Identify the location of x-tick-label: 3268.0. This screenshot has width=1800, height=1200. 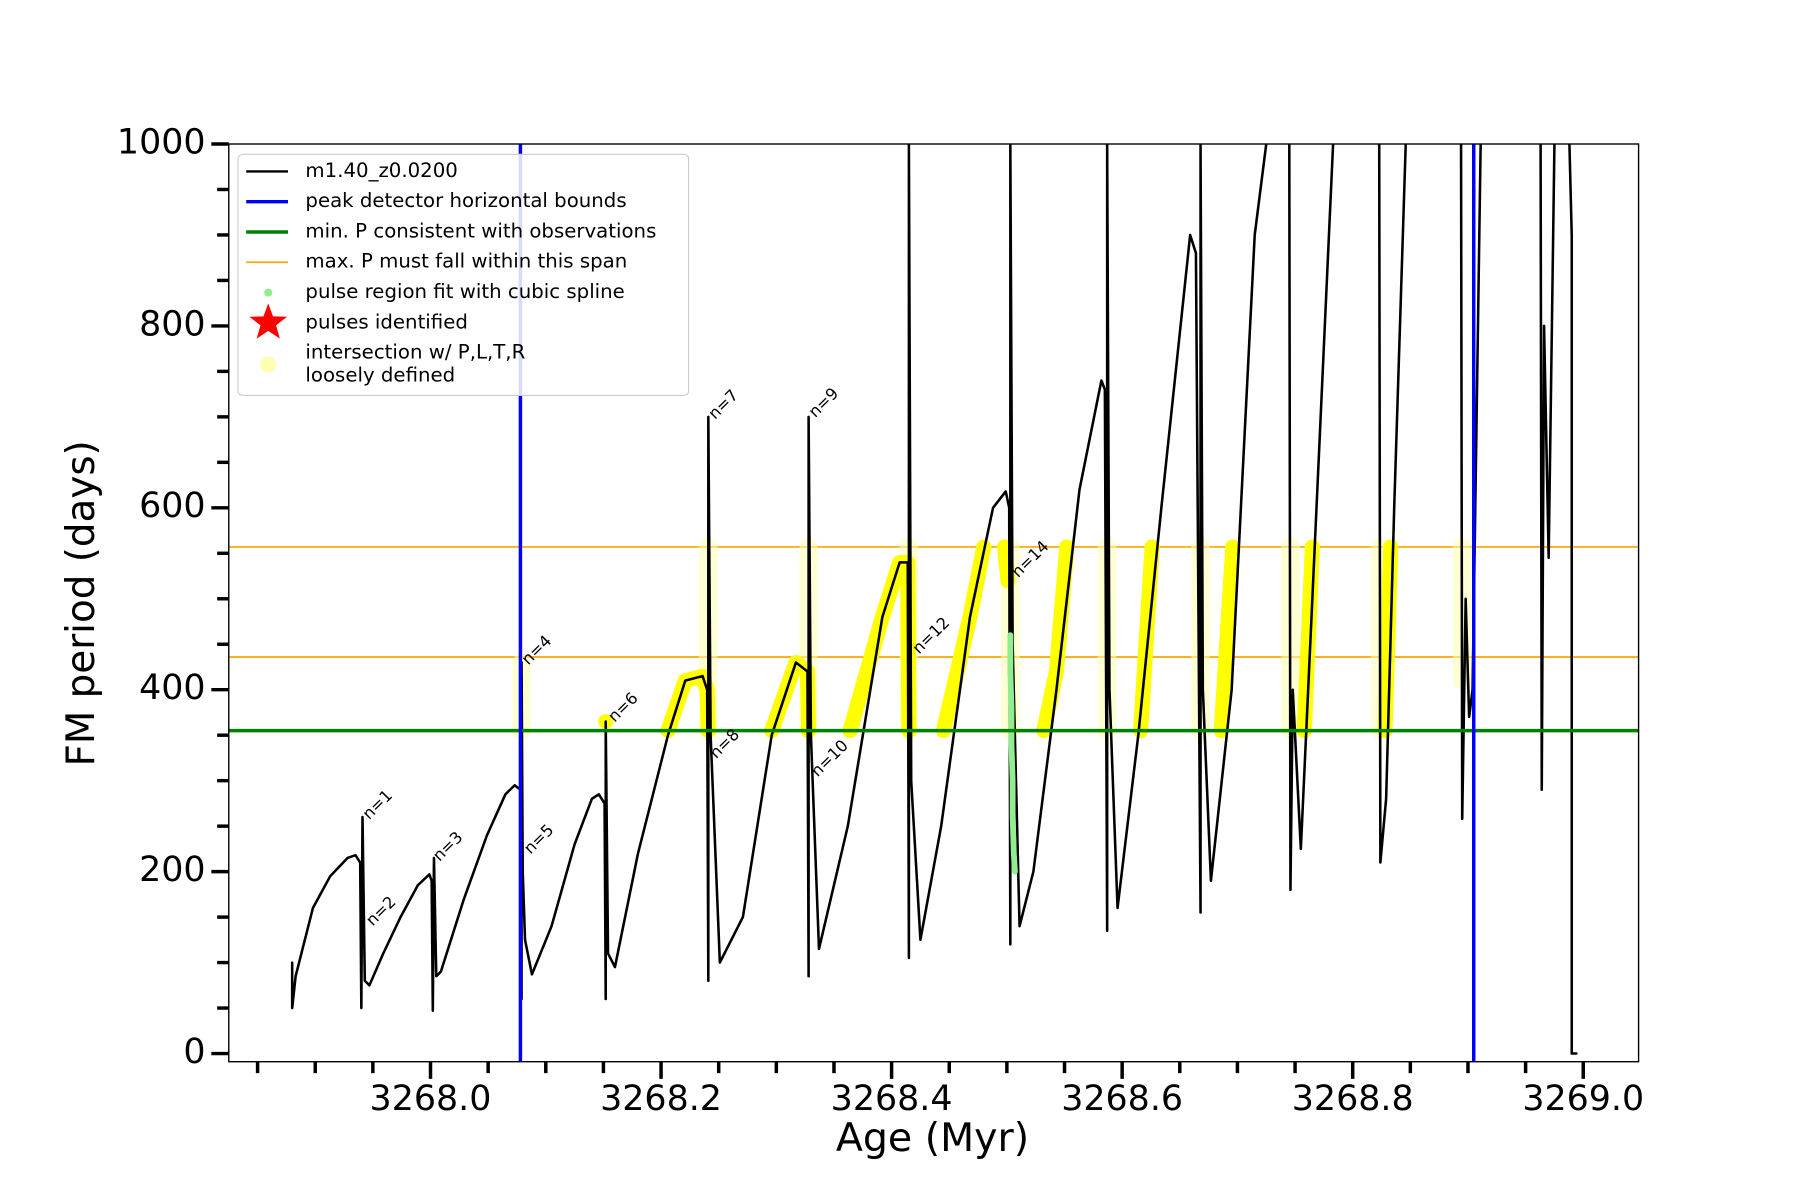
(431, 1099).